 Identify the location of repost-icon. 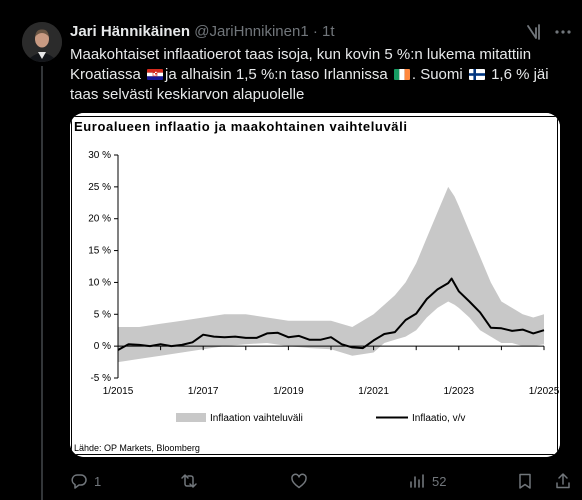
(189, 481).